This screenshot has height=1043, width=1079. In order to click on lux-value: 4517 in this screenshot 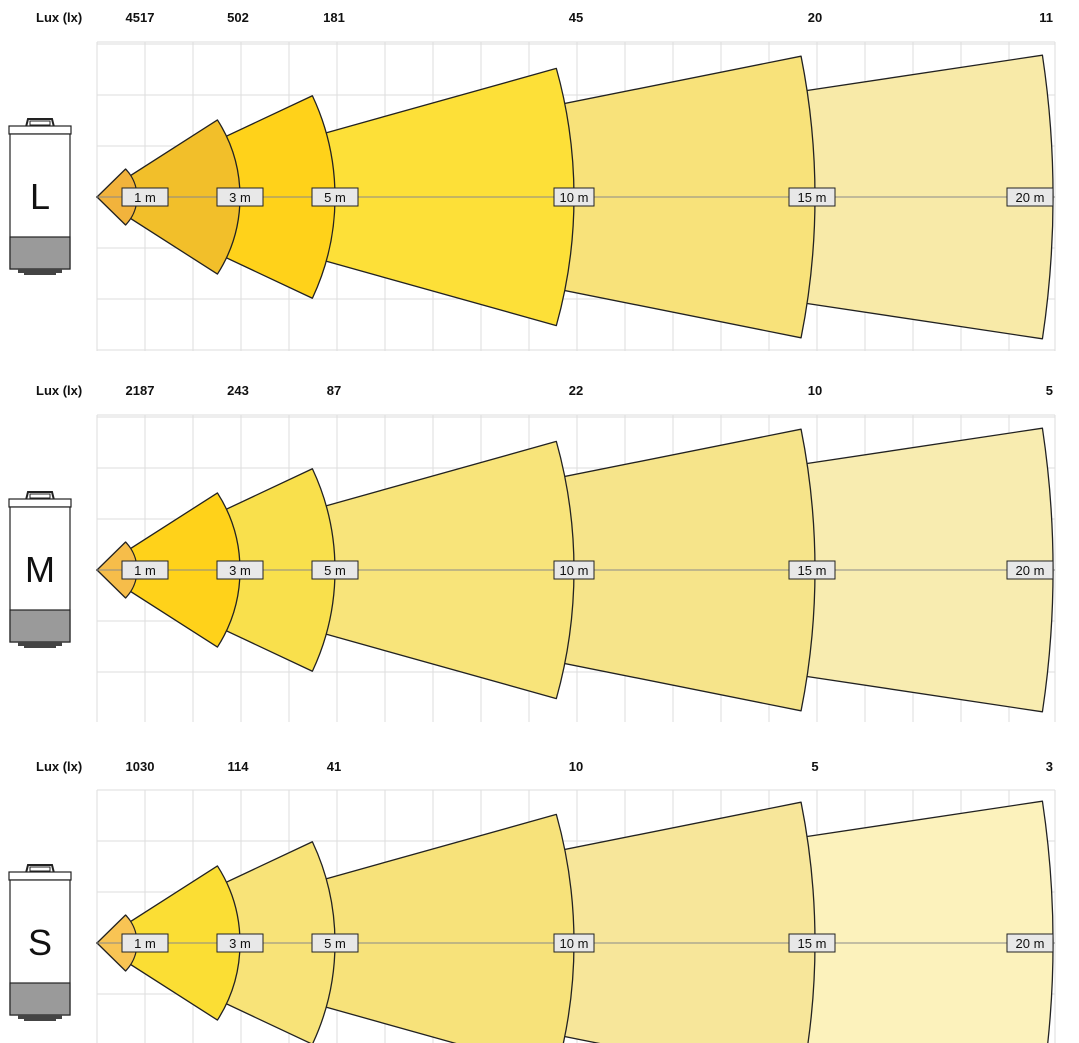, I will do `click(140, 17)`.